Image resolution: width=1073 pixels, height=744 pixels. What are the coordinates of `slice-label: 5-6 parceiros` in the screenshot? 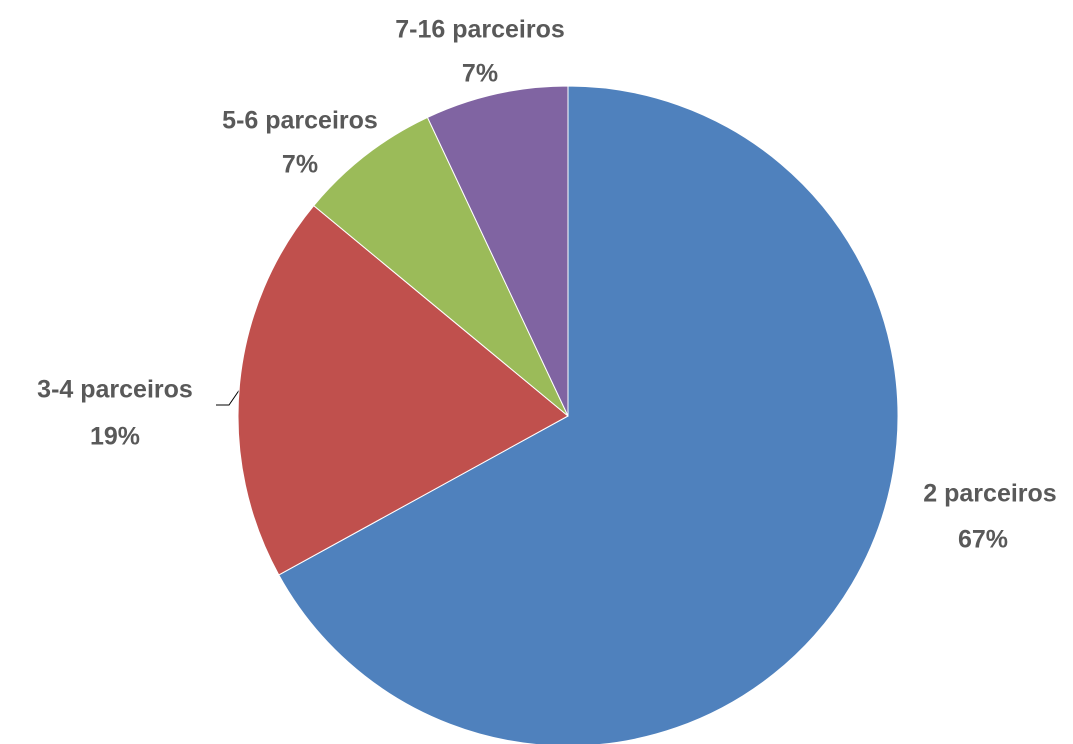 It's located at (300, 121).